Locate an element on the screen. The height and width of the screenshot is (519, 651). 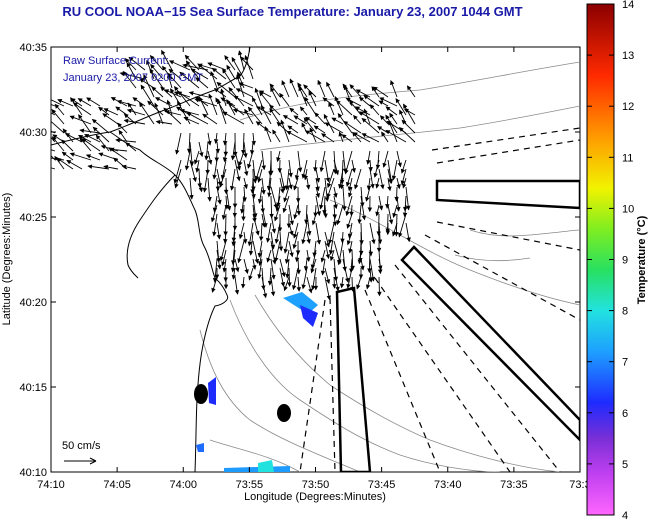
scale-arrow is located at coordinates (80, 461).